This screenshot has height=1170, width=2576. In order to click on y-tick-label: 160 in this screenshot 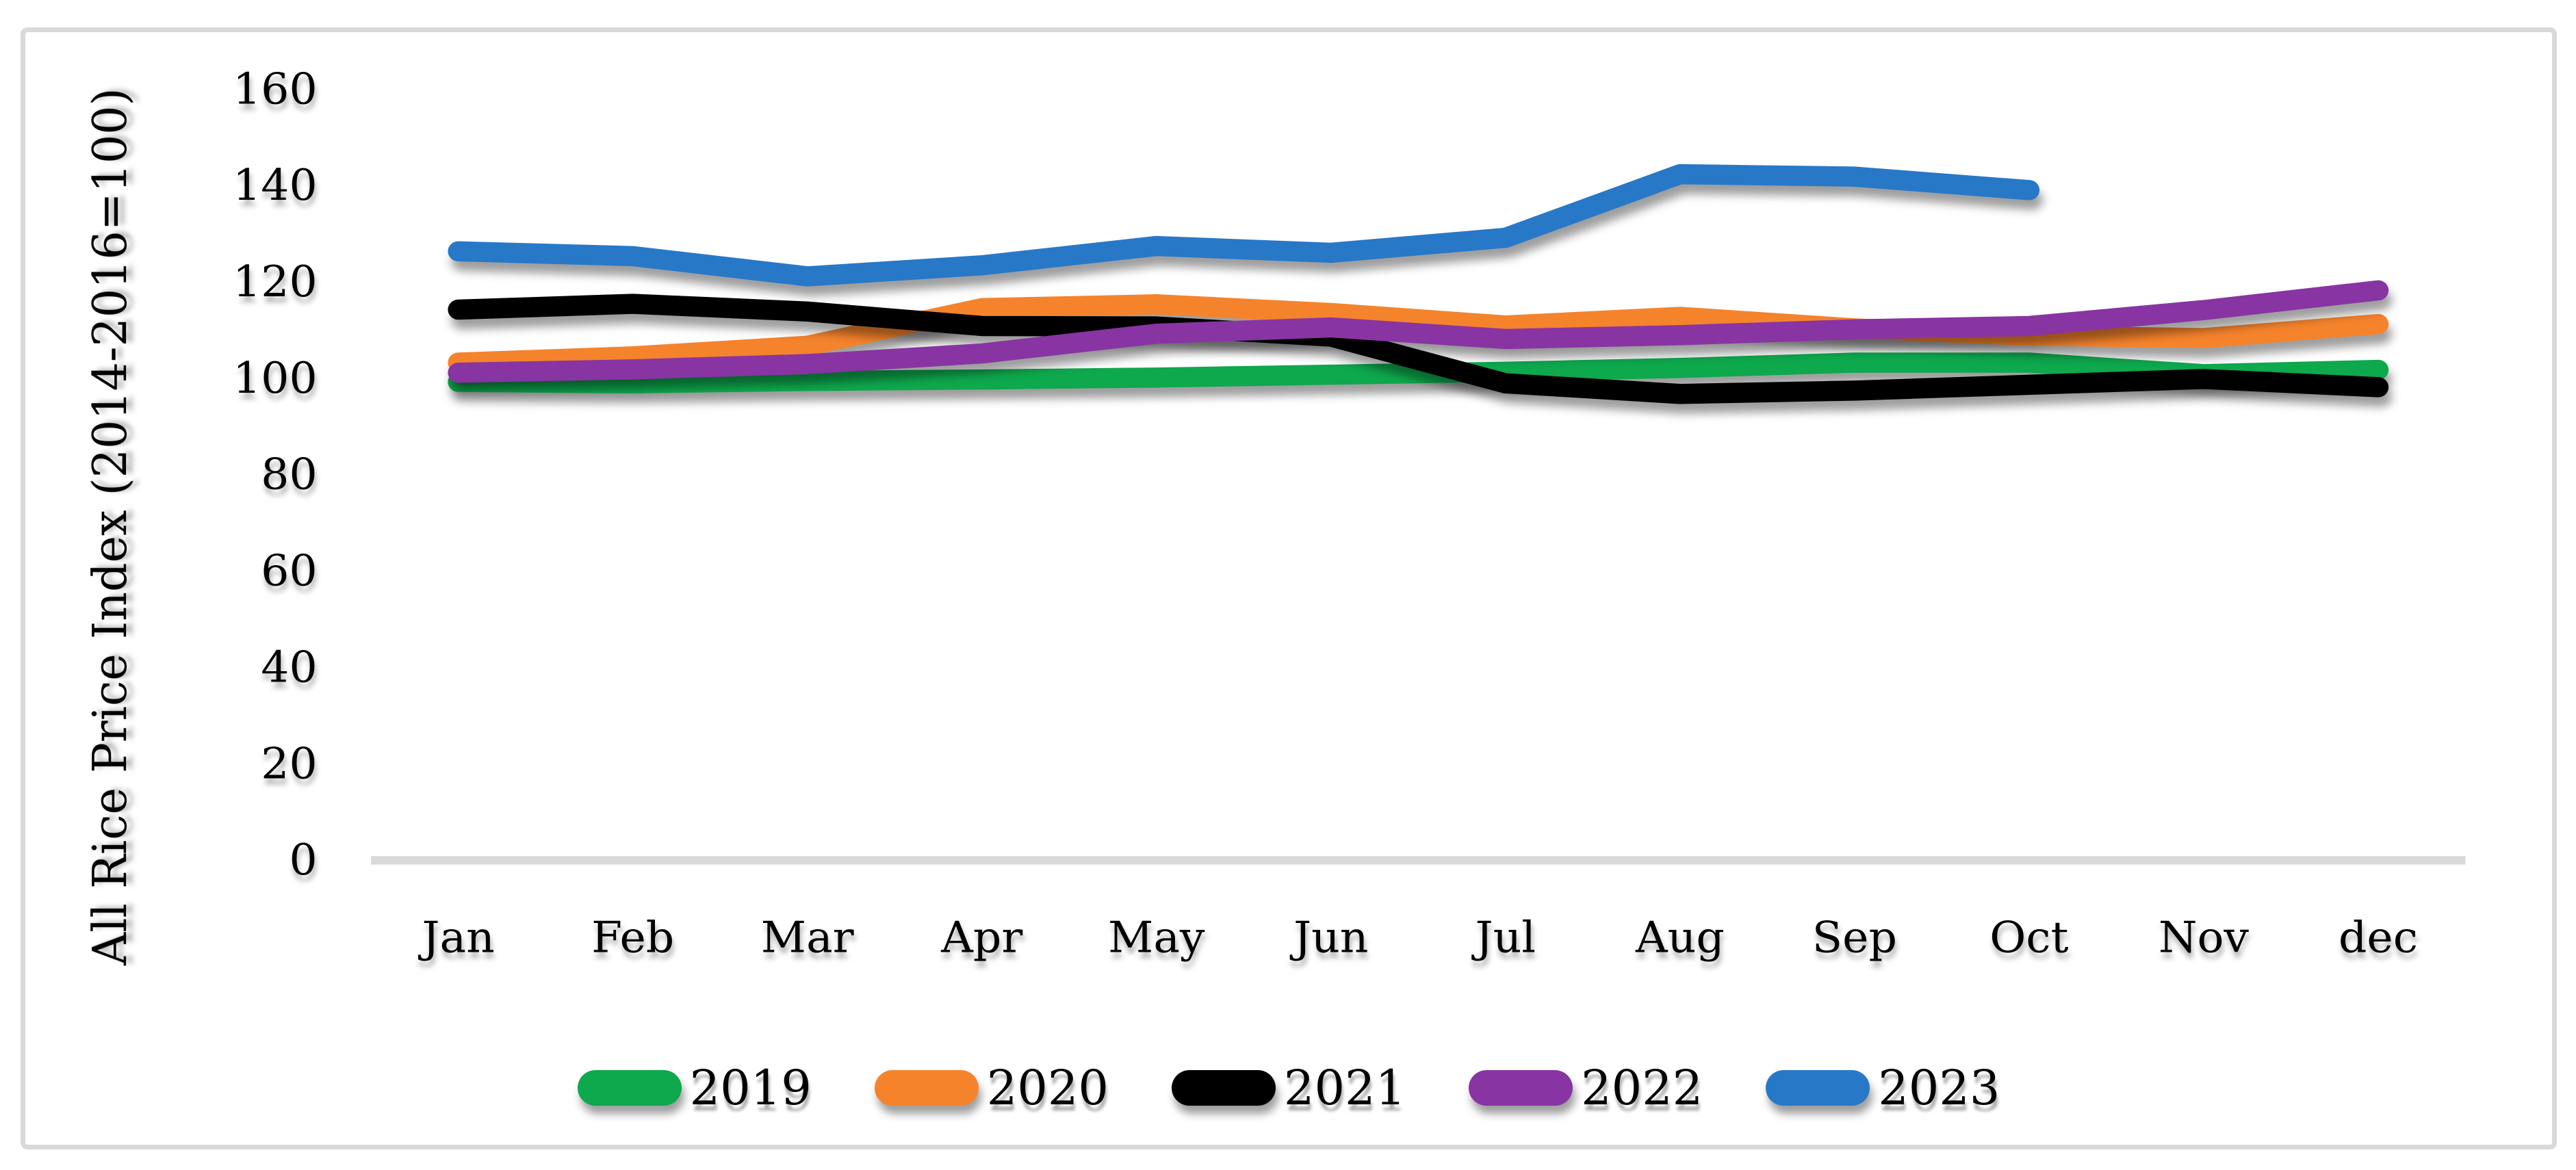, I will do `click(275, 89)`.